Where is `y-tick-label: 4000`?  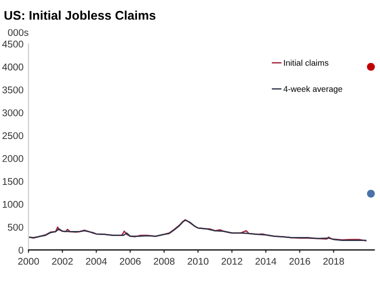 y-tick-label: 4000 is located at coordinates (13, 67).